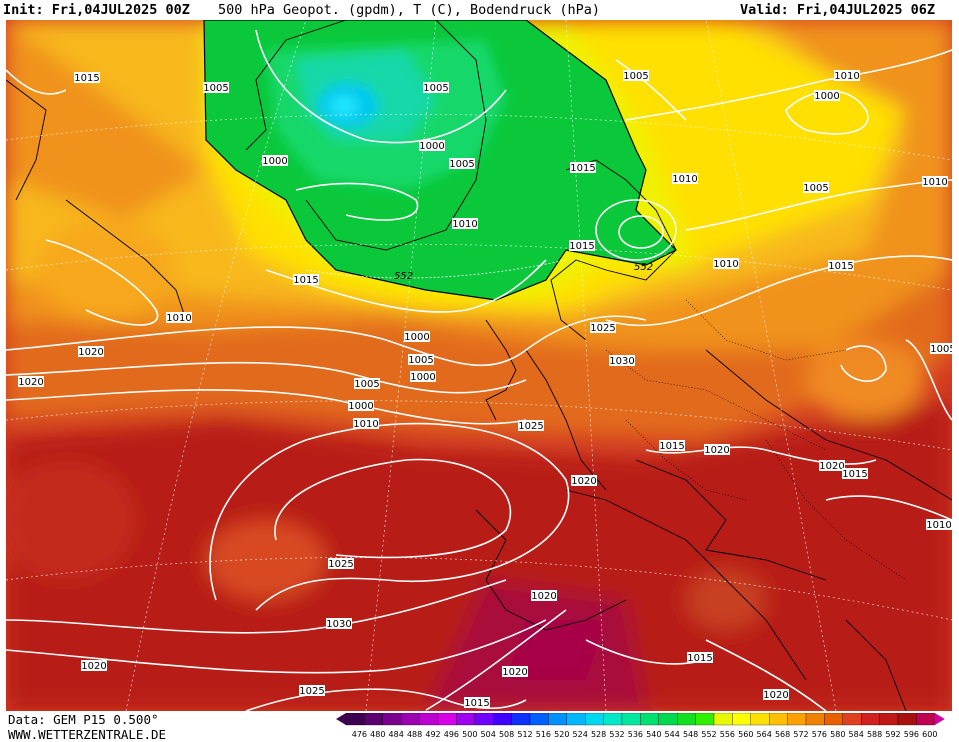  Describe the element at coordinates (635, 734) in the screenshot. I see `legend-tick-label: 536` at that location.